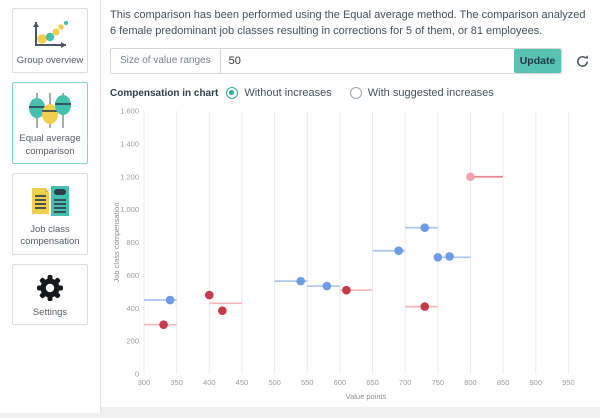 The width and height of the screenshot is (600, 418). I want to click on y-tick-label: 1.000, so click(129, 209).